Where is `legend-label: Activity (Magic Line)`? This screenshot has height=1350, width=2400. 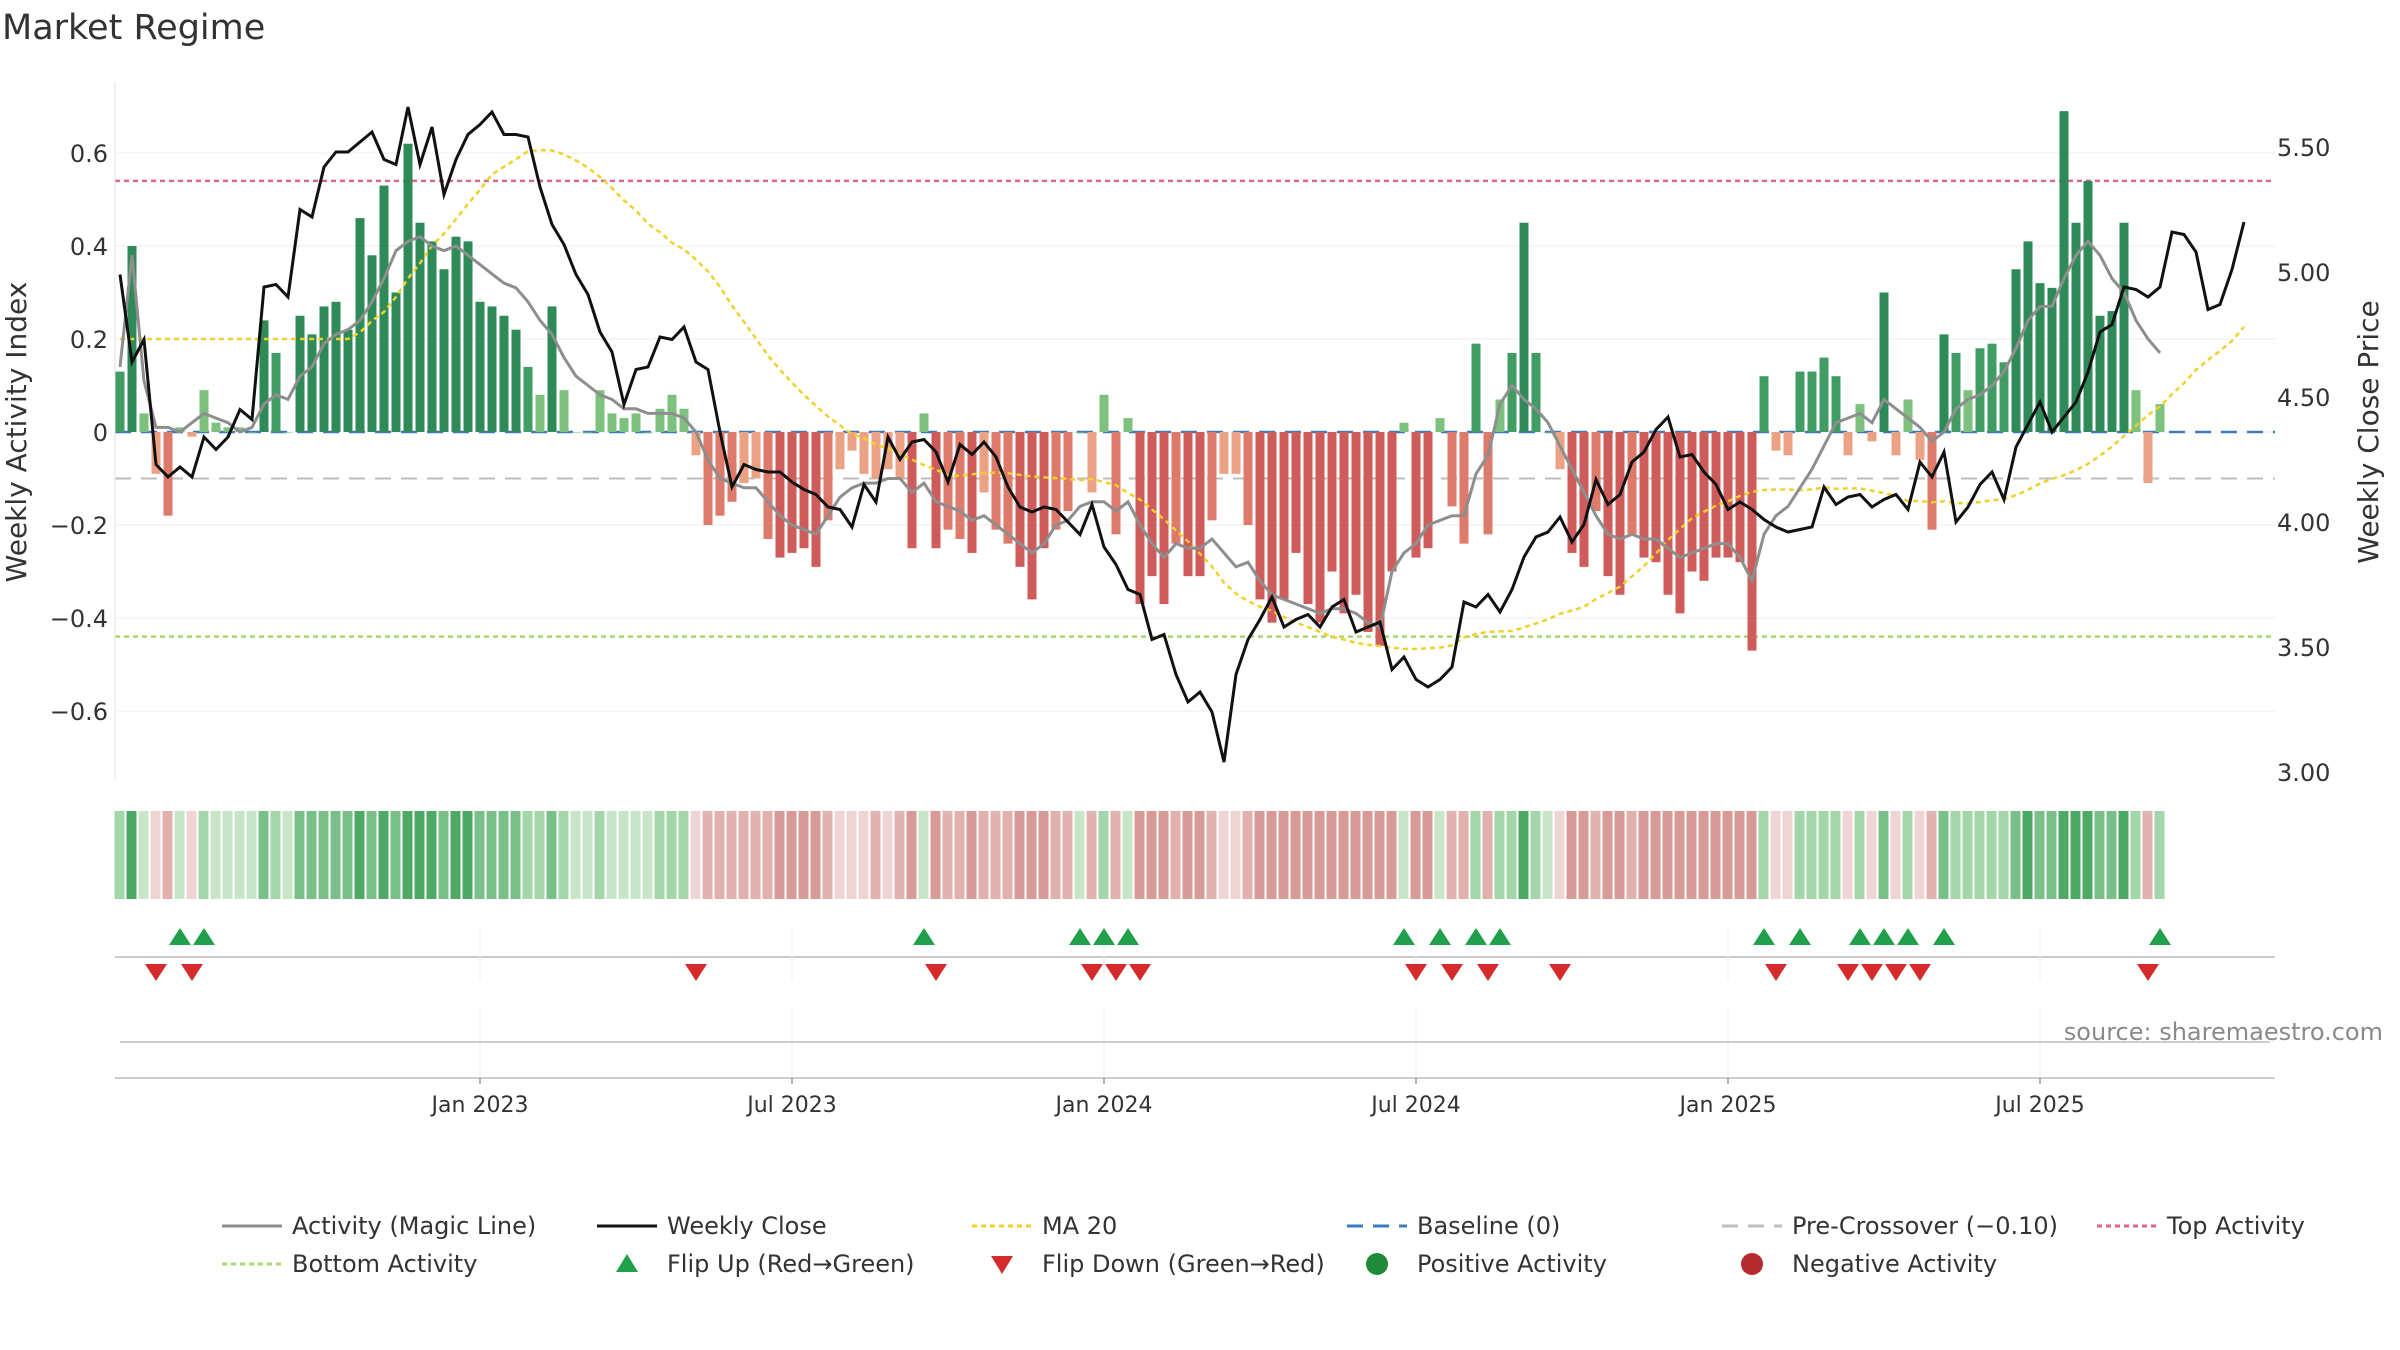
legend-label: Activity (Magic Line) is located at coordinates (414, 1226).